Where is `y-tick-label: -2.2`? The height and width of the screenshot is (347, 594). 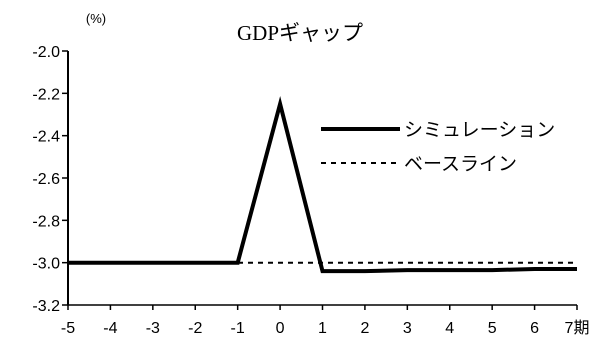 y-tick-label: -2.2 is located at coordinates (46, 94).